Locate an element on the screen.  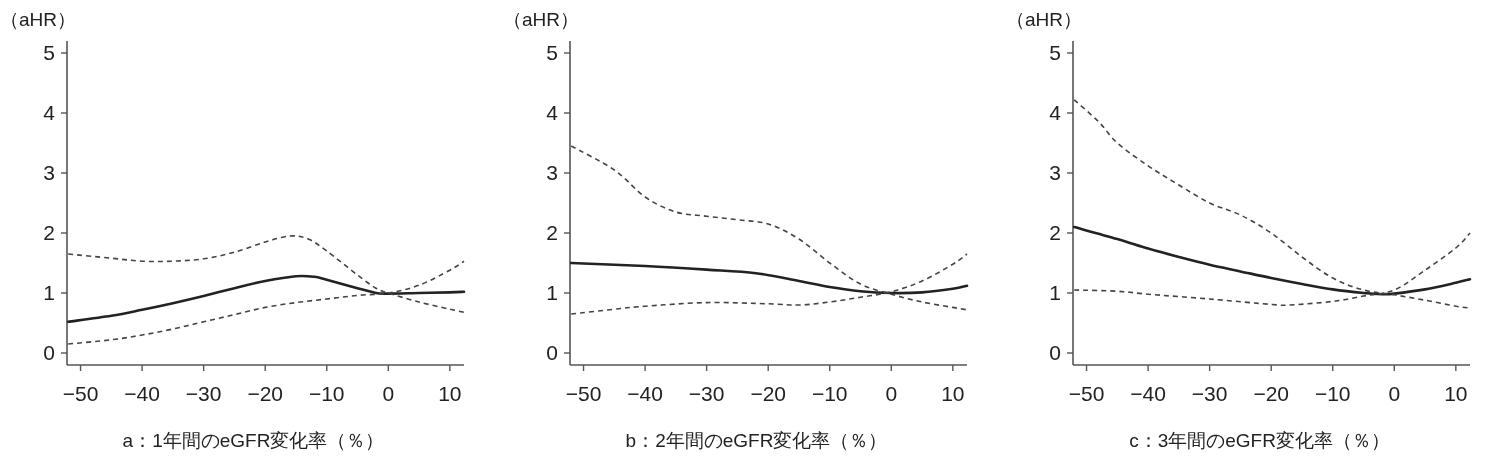
x-axis-title: b：2年間のeGFR変化率（％） is located at coordinates (756, 440).